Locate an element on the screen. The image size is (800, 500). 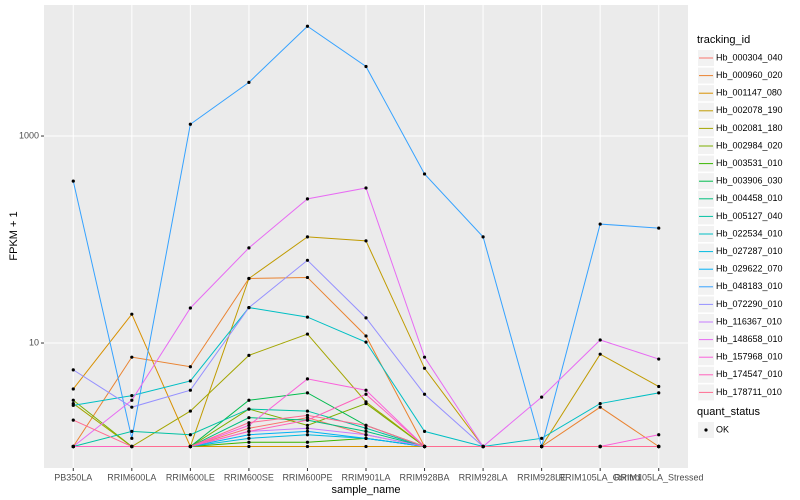
x-tick-label: RRIM928BA is located at coordinates (425, 477).